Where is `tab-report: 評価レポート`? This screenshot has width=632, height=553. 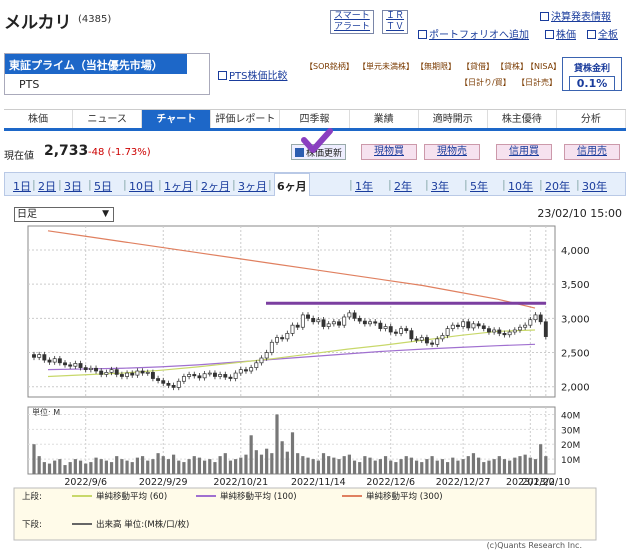
tab-report: 評価レポート is located at coordinates (246, 119).